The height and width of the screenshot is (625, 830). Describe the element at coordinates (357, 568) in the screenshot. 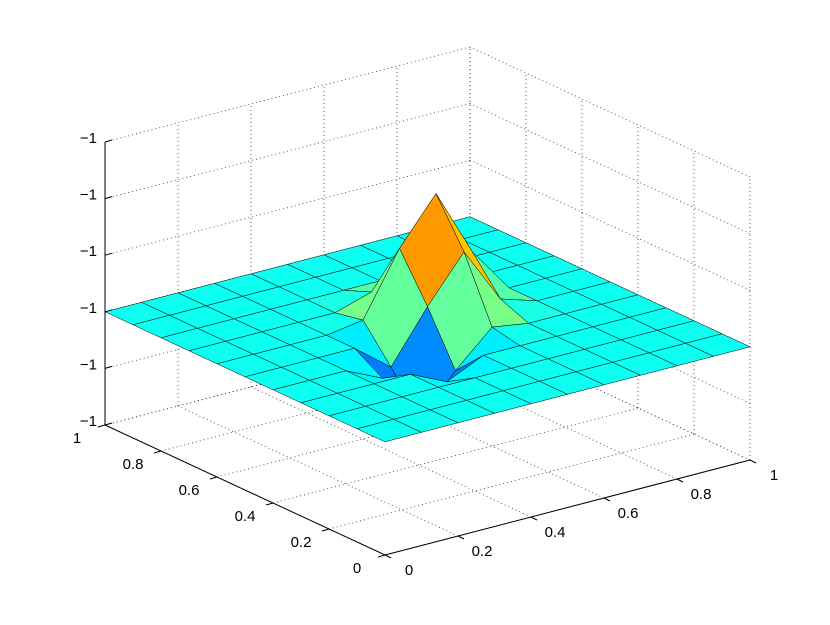

I see `y-tick-label: 0` at that location.